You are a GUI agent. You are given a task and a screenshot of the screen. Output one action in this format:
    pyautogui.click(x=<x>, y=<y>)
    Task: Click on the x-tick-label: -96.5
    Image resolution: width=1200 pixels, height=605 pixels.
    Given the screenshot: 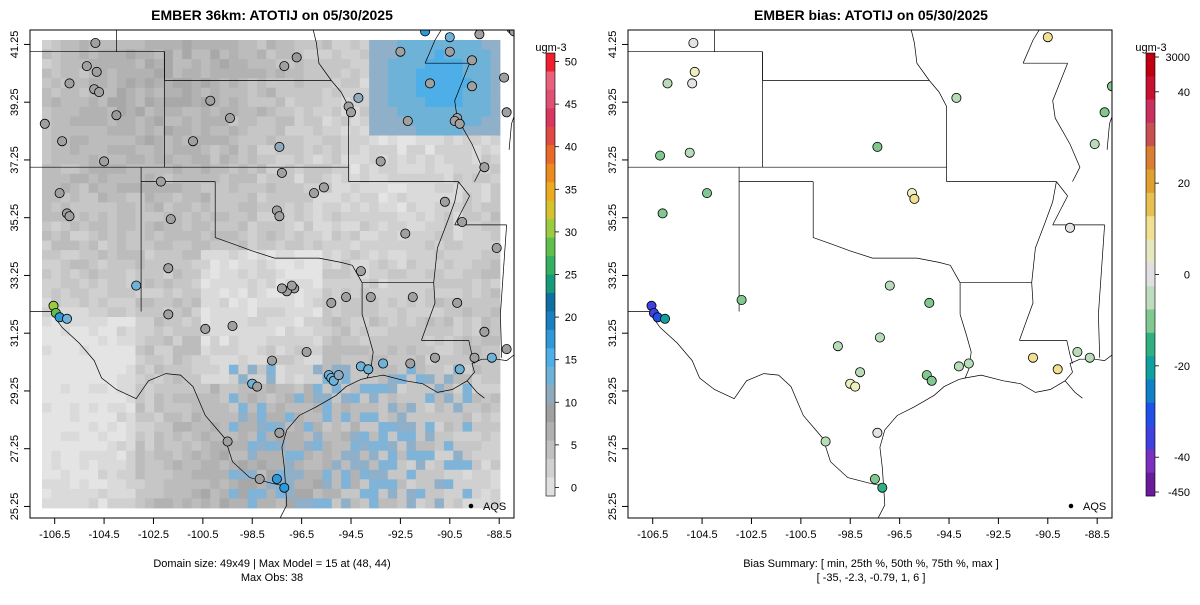 What is the action you would take?
    pyautogui.click(x=899, y=535)
    